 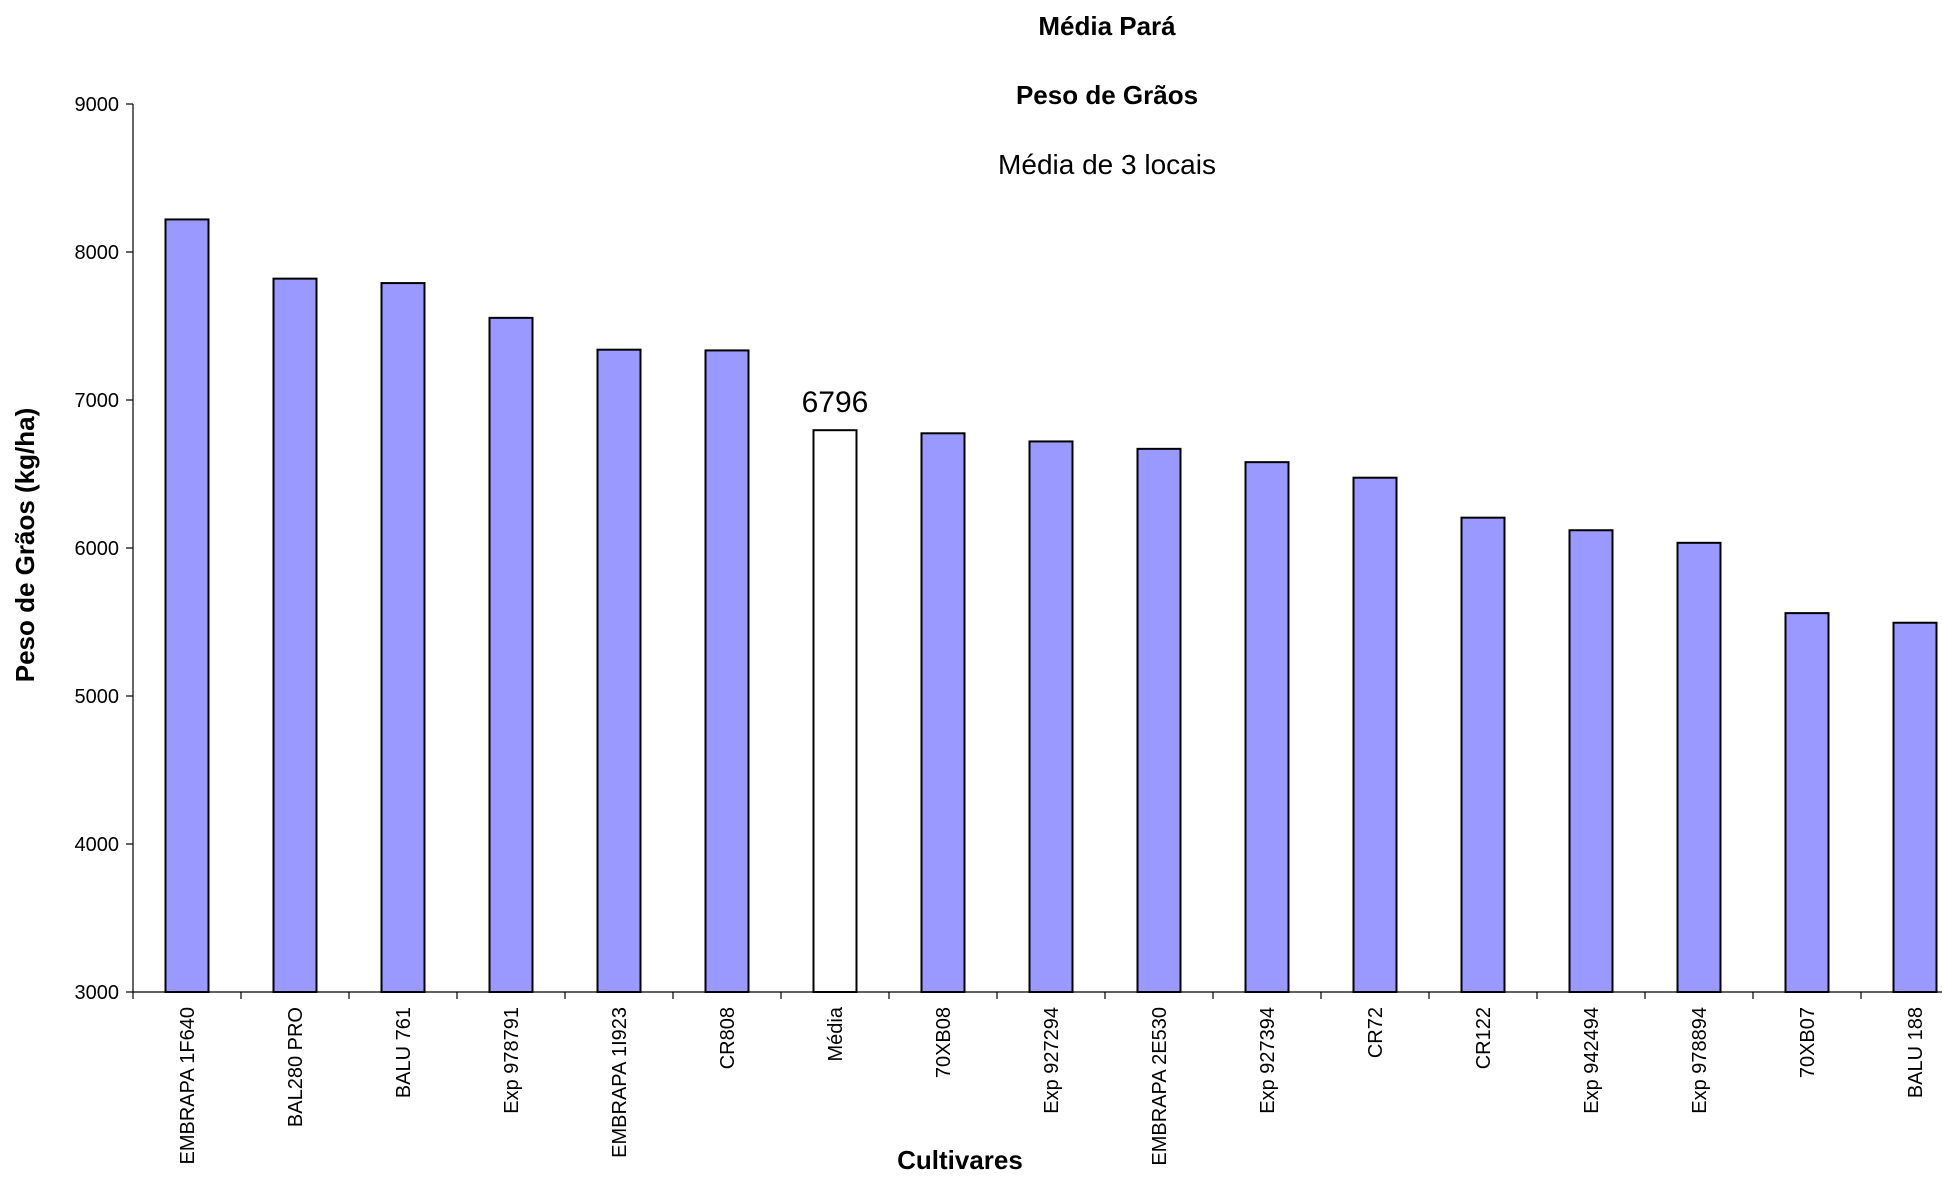 I want to click on x-axis-title: Cultivares, so click(x=960, y=1160).